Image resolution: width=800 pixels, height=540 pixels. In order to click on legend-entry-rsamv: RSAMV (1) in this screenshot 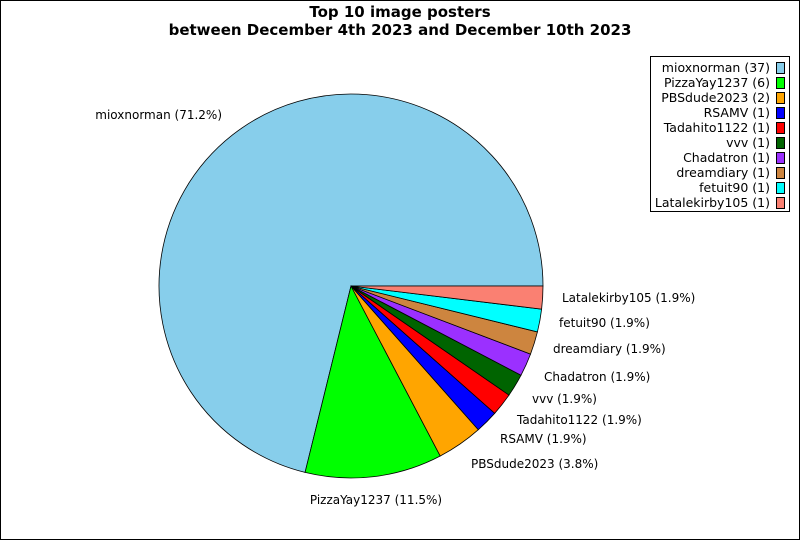, I will do `click(744, 112)`.